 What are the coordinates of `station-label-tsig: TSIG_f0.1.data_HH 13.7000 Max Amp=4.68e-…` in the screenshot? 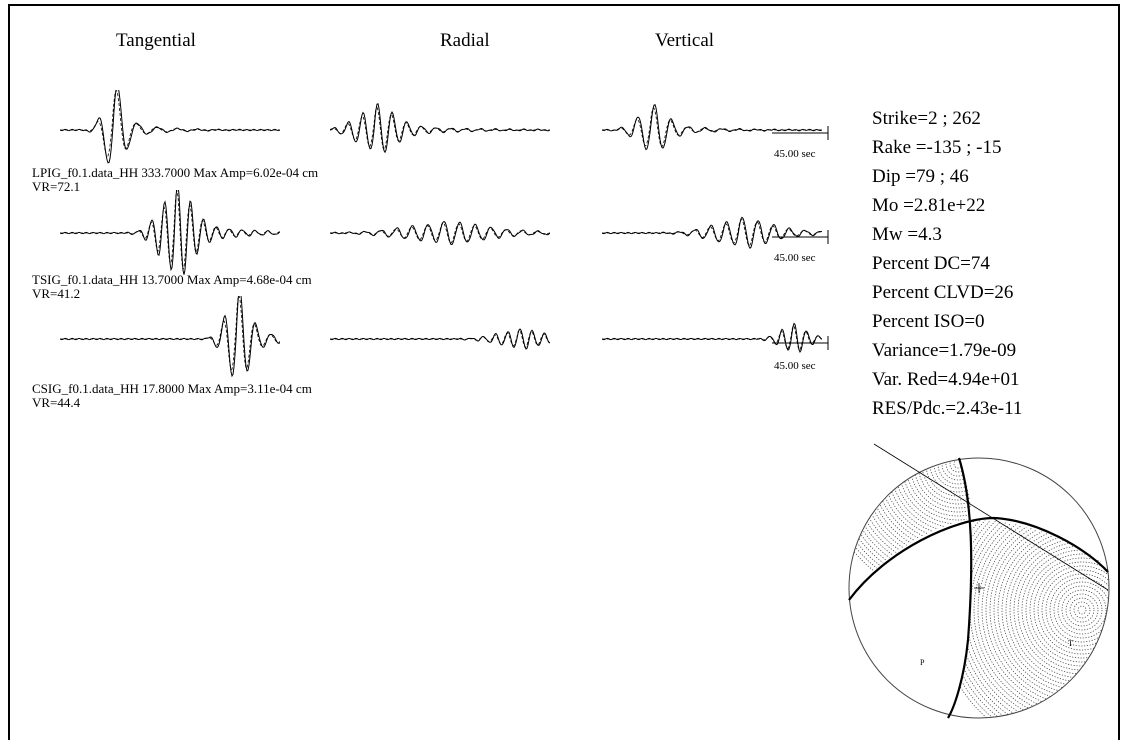 It's located at (172, 287).